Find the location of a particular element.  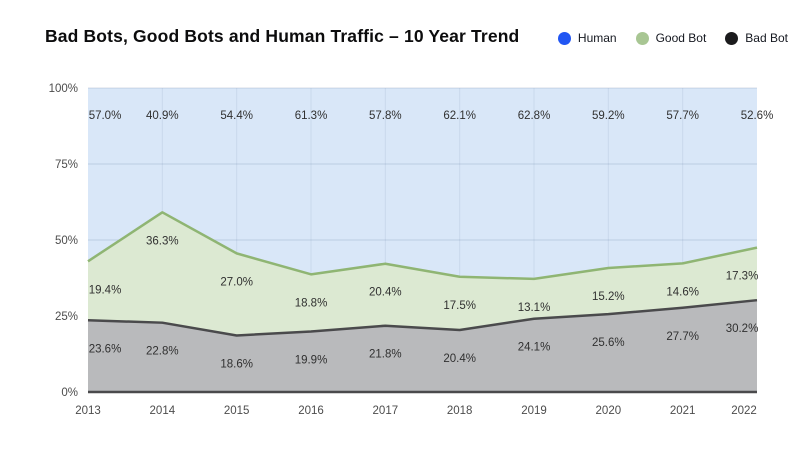

value-label-good-bot: 27.0% is located at coordinates (236, 282).